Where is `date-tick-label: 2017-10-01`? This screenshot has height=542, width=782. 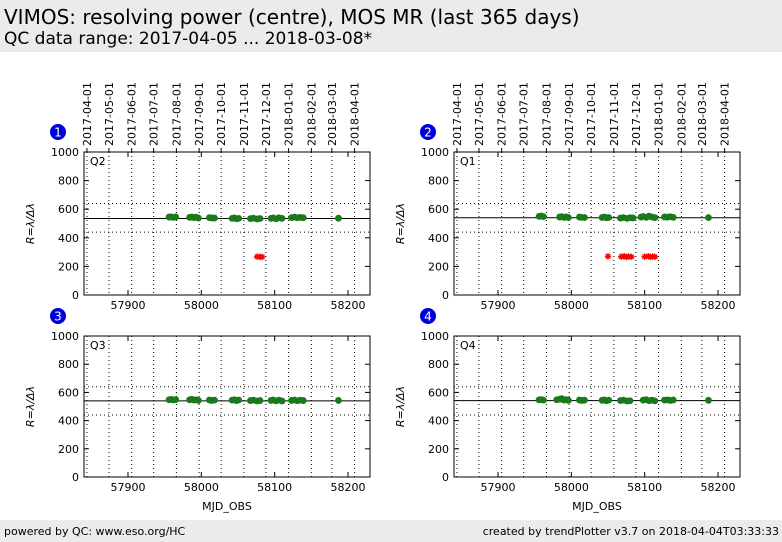
date-tick-label: 2017-10-01 is located at coordinates (221, 114).